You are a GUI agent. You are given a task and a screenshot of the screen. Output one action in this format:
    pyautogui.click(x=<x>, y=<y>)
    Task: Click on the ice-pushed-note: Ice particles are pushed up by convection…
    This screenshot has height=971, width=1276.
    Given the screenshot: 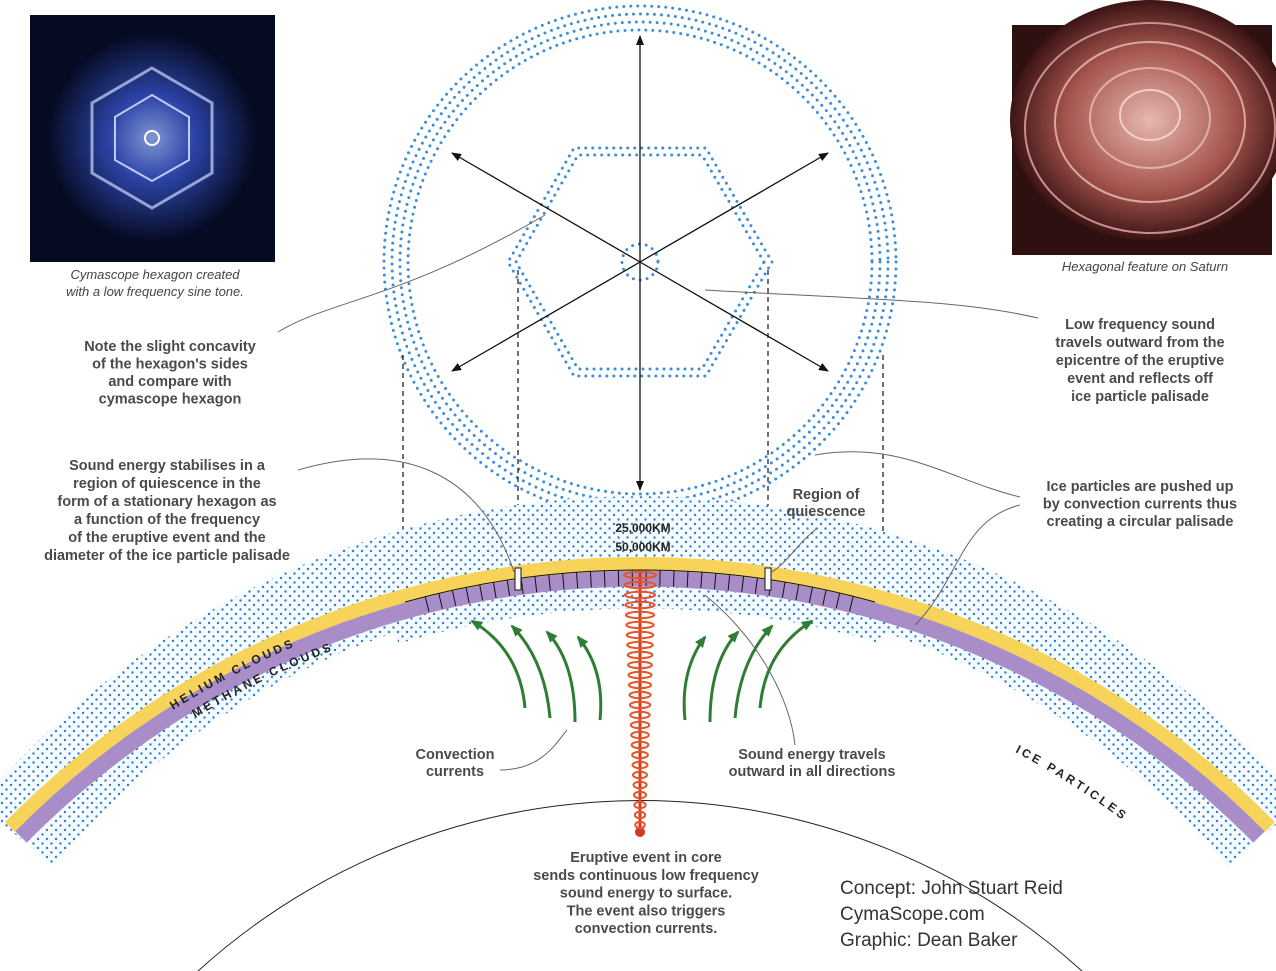 What is the action you would take?
    pyautogui.click(x=1140, y=504)
    